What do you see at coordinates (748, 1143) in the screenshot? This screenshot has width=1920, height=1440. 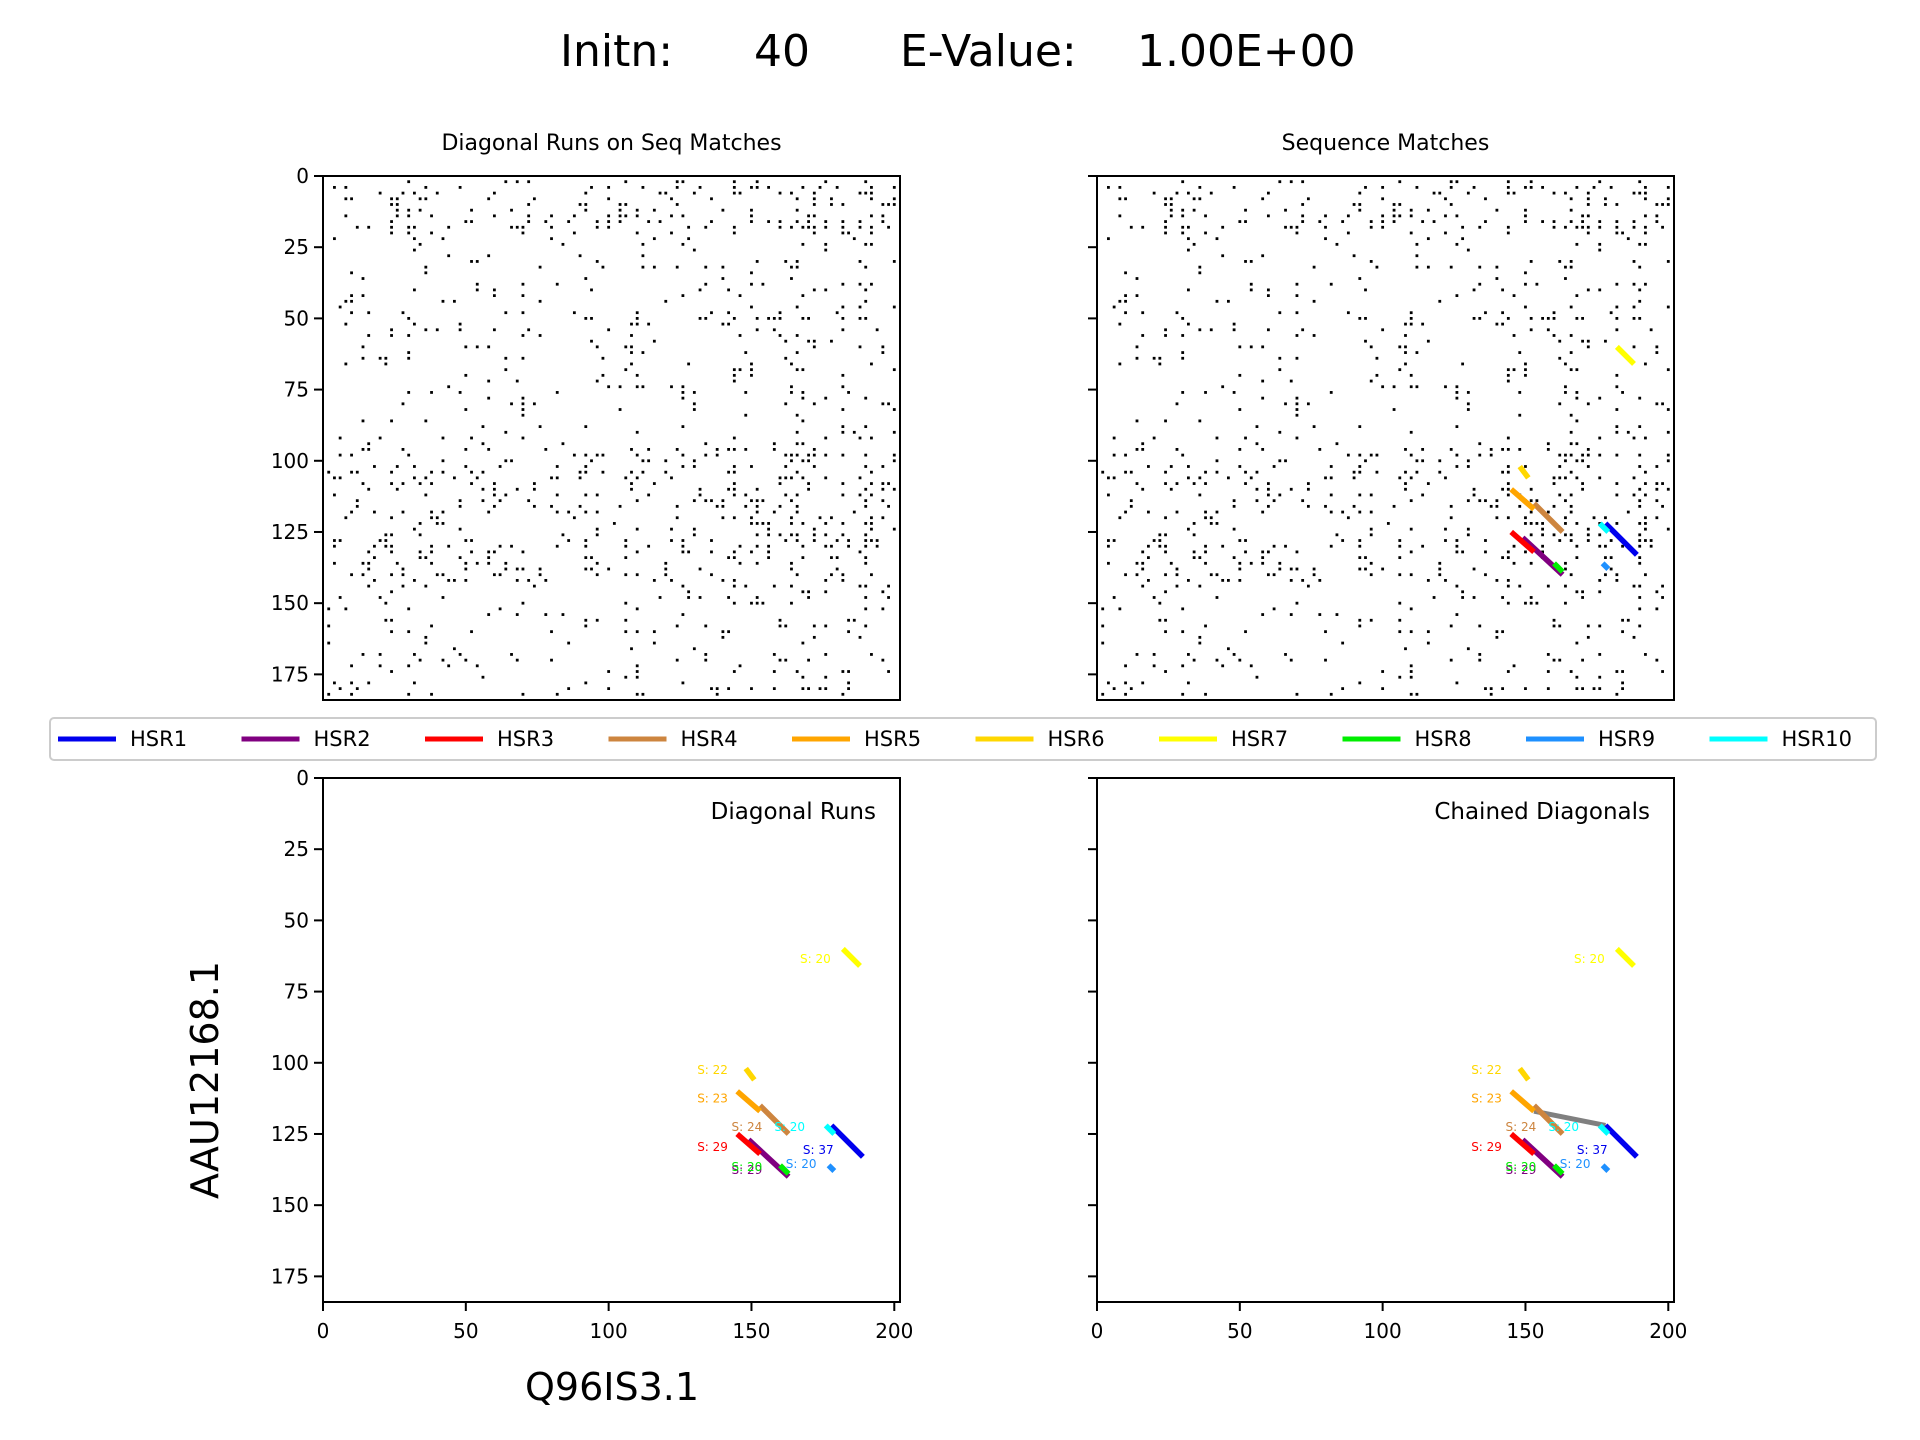 I see `segment-hsr3` at bounding box center [748, 1143].